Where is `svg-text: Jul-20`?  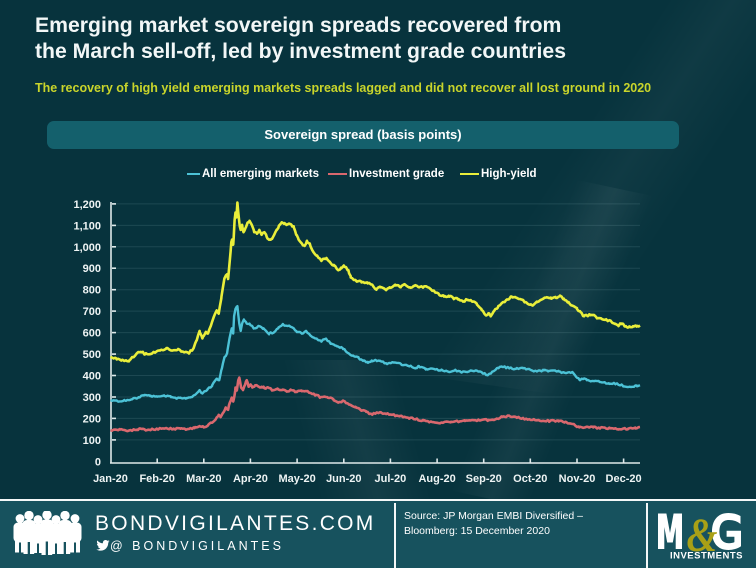
svg-text: Jul-20 is located at coordinates (391, 479).